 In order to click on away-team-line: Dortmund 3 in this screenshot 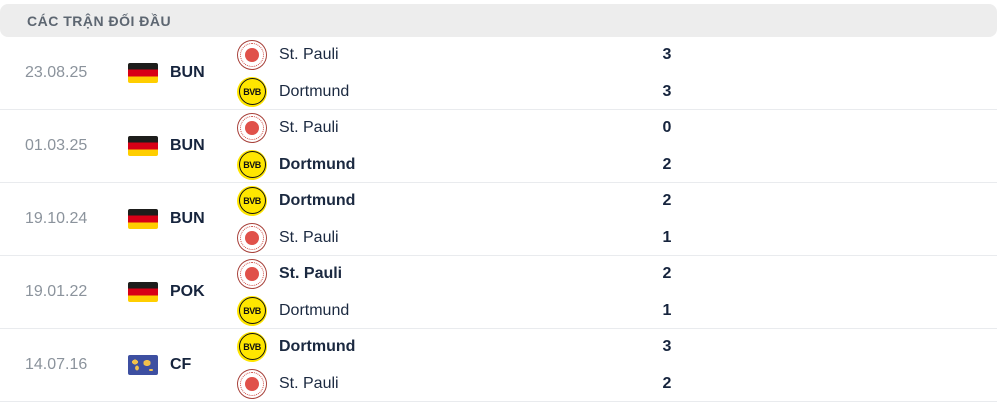, I will do `click(462, 91)`.